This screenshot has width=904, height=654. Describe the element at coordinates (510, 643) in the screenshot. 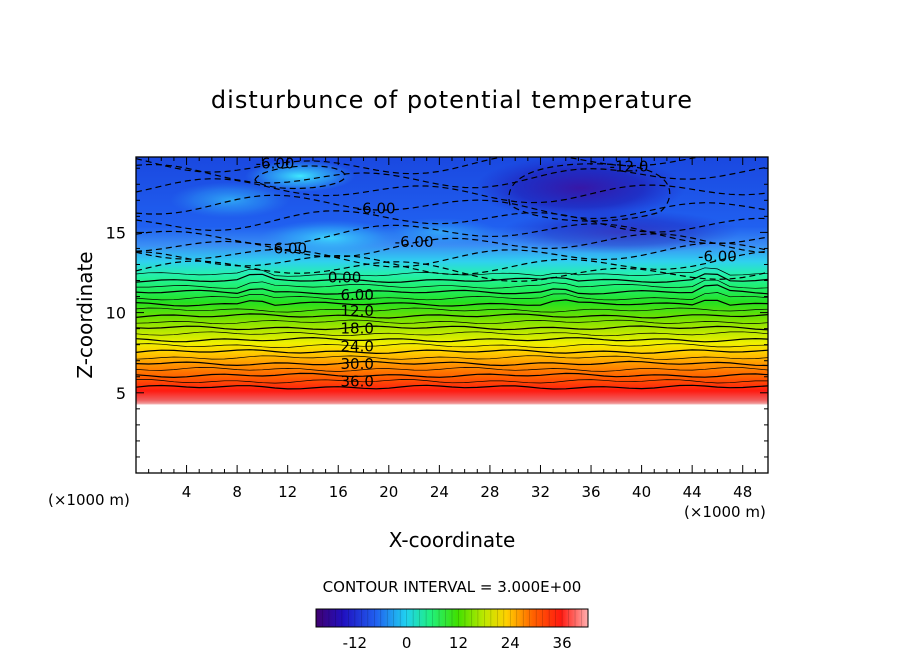

I see `colorbar-tick-label: 24` at that location.